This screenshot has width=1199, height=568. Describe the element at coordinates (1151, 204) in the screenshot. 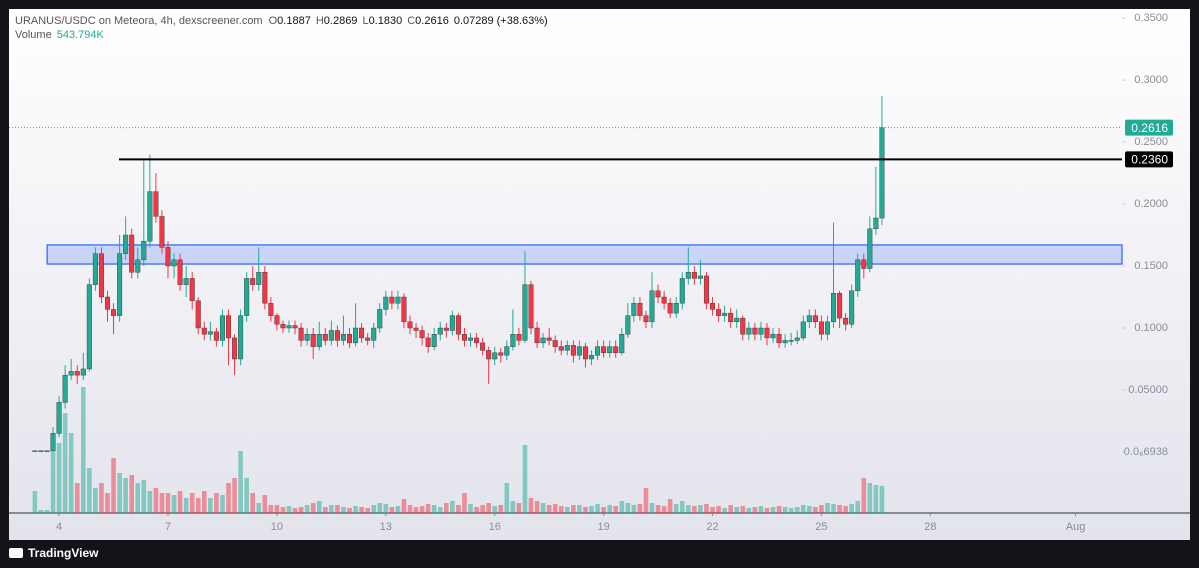

I see `y-tick-label: 0.2000` at that location.